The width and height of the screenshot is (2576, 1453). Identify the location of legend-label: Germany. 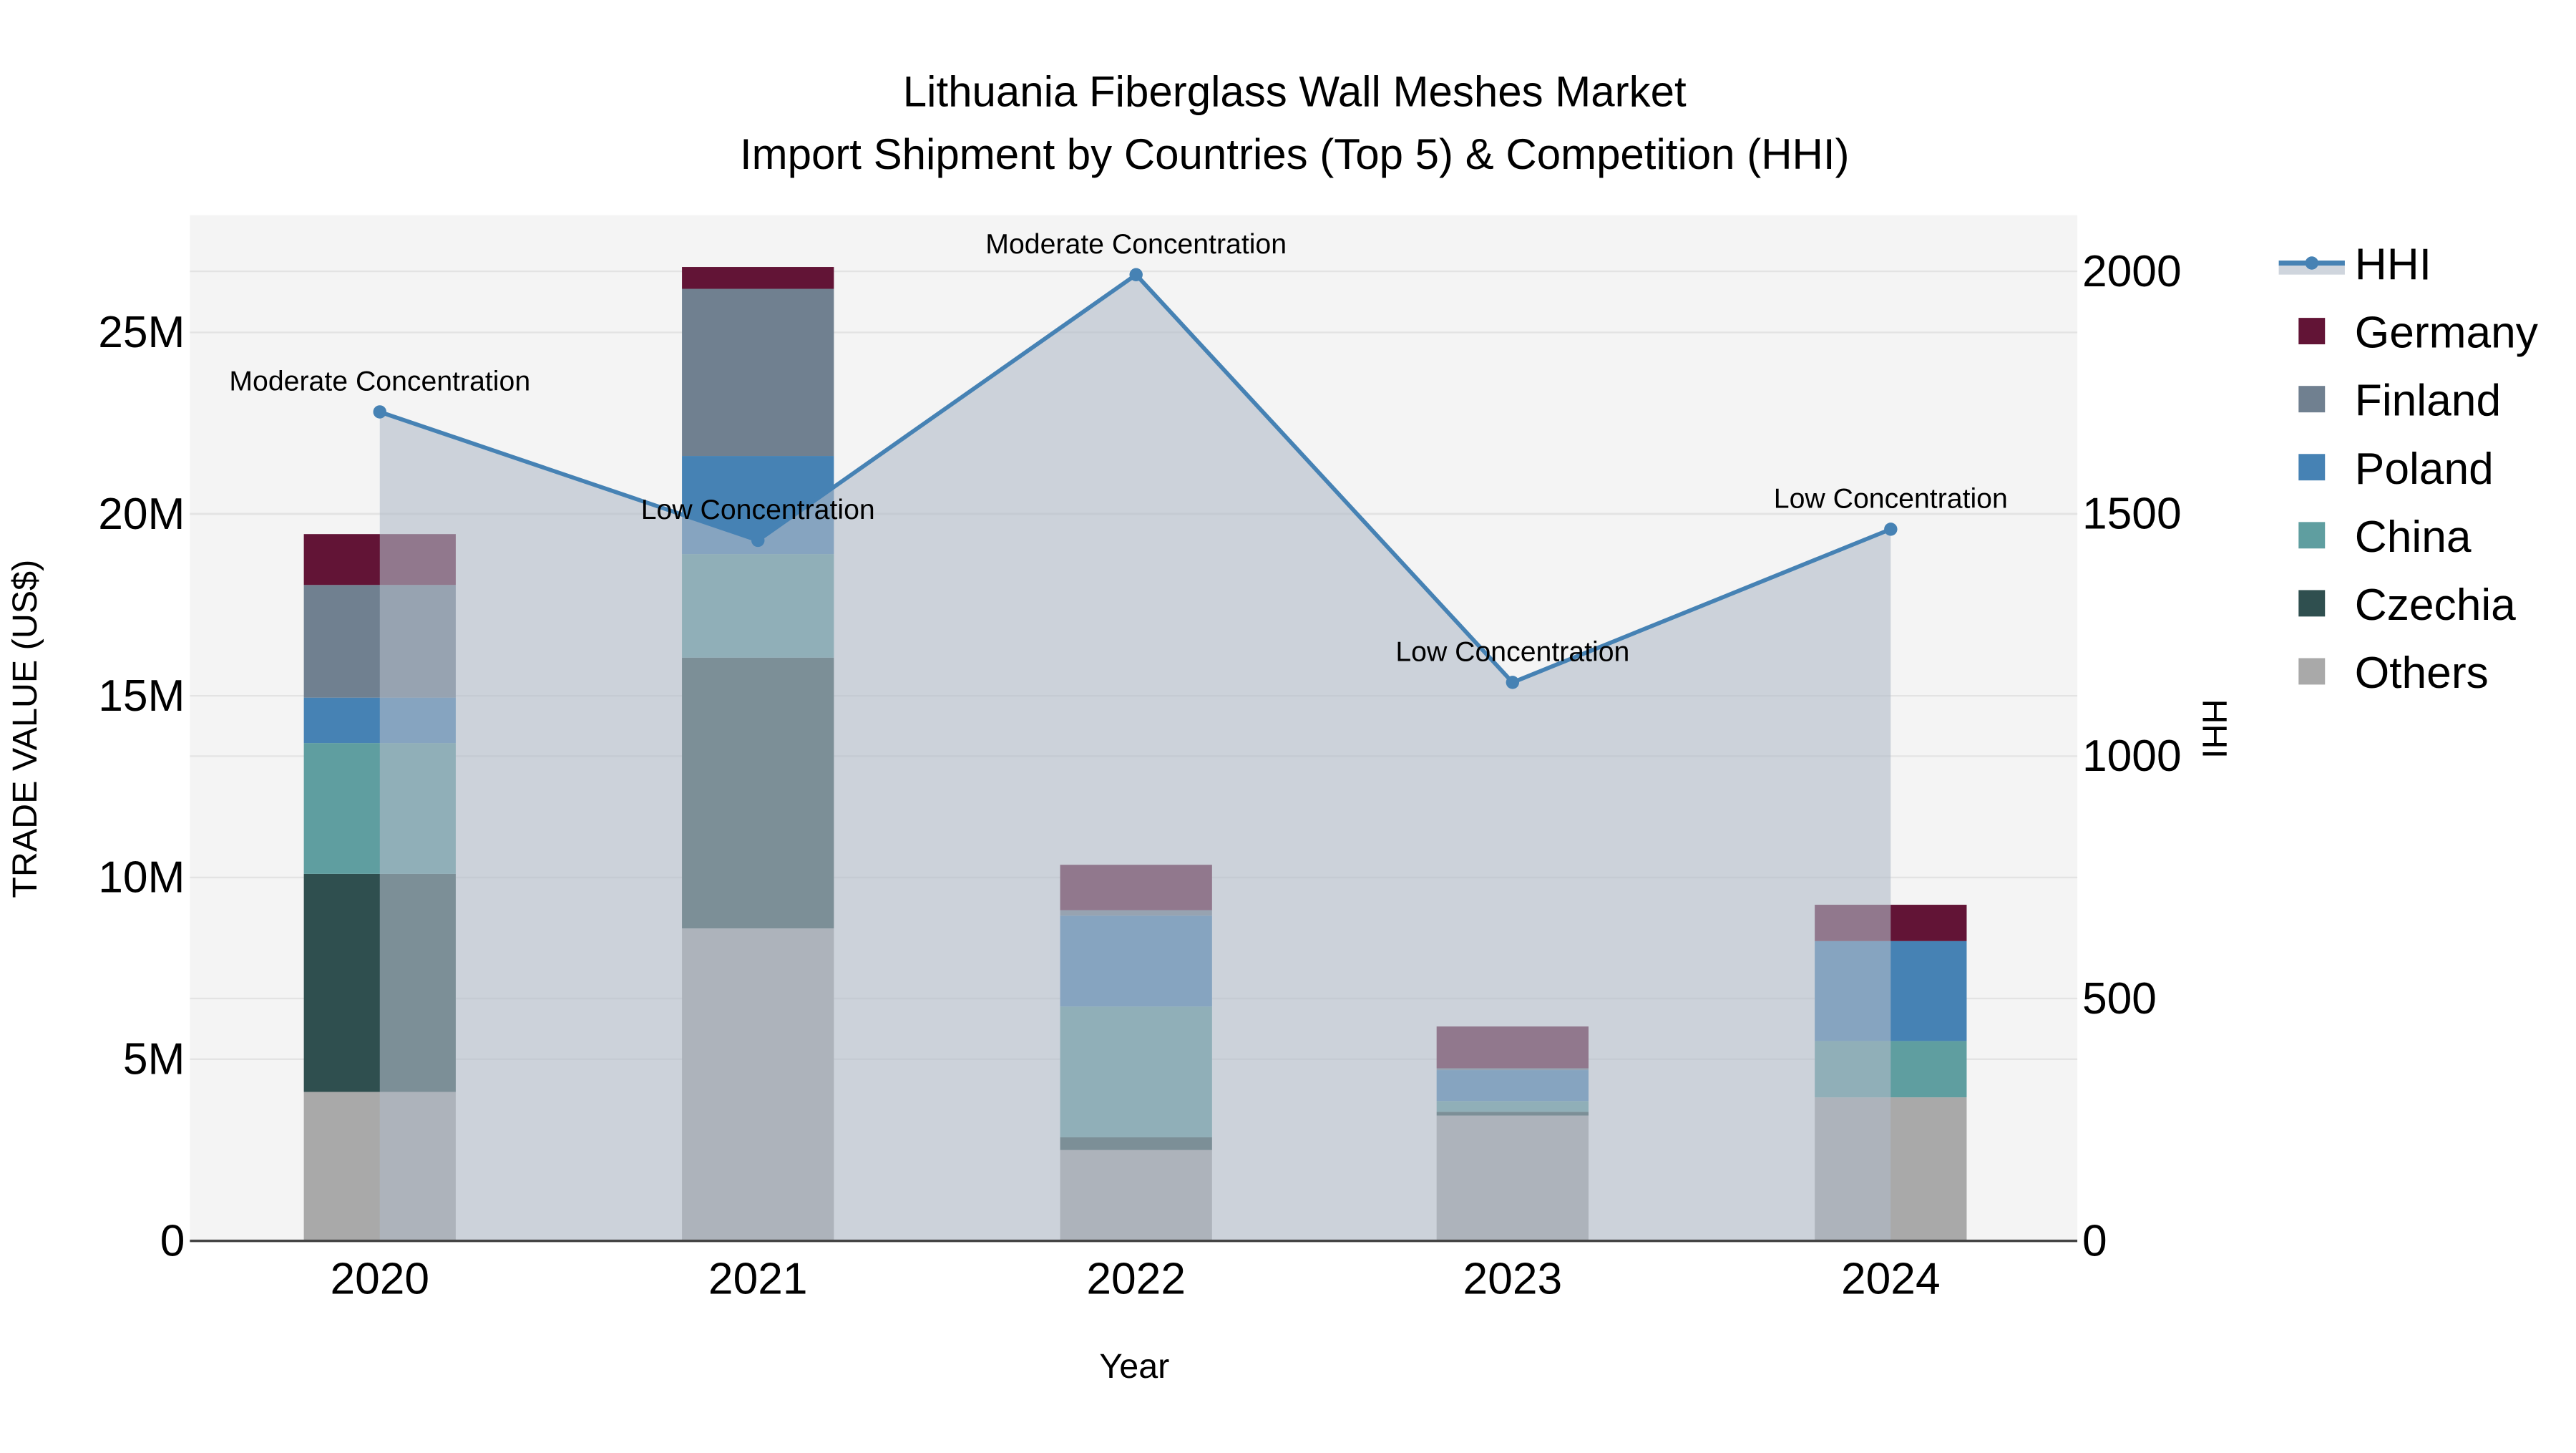
(2447, 333).